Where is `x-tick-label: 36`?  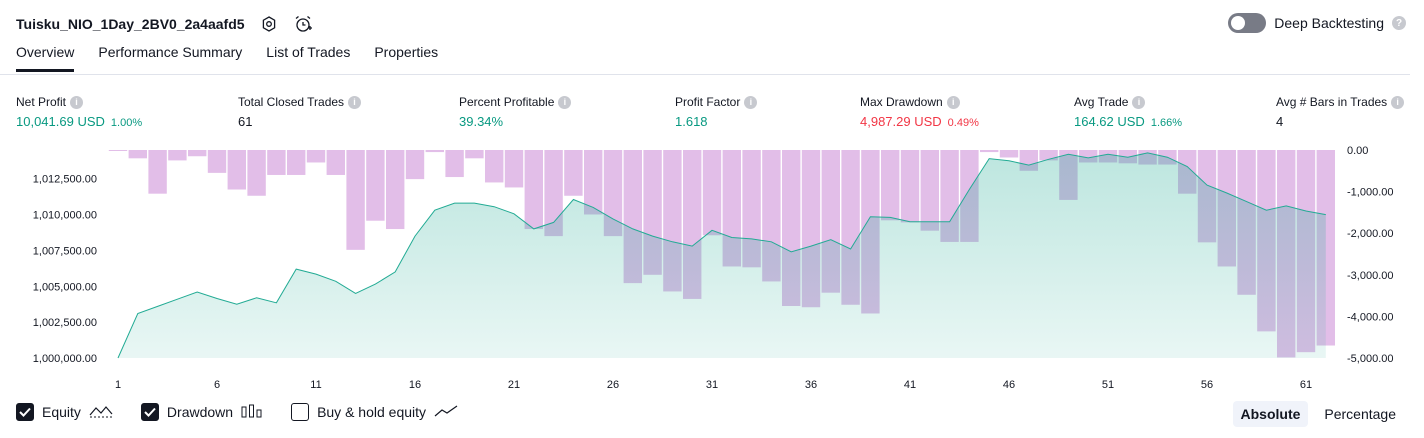
x-tick-label: 36 is located at coordinates (811, 385).